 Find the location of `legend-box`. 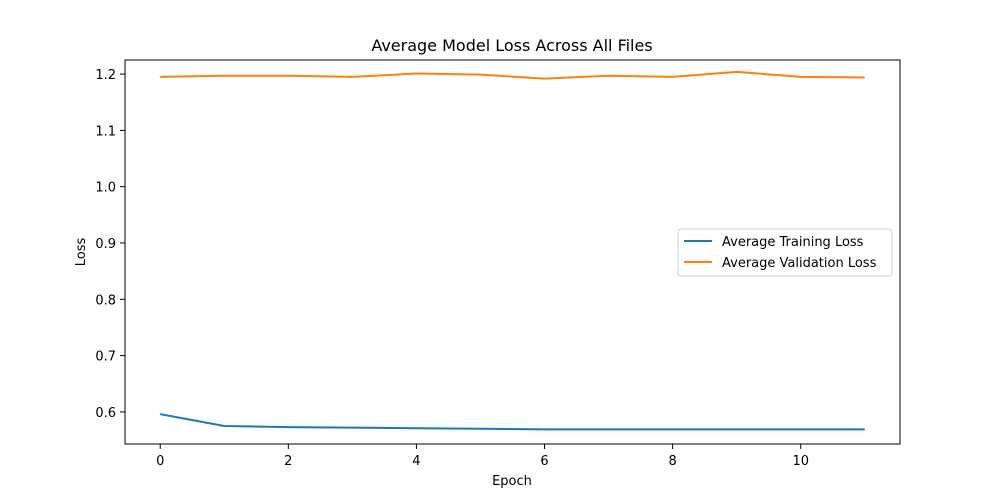

legend-box is located at coordinates (785, 252).